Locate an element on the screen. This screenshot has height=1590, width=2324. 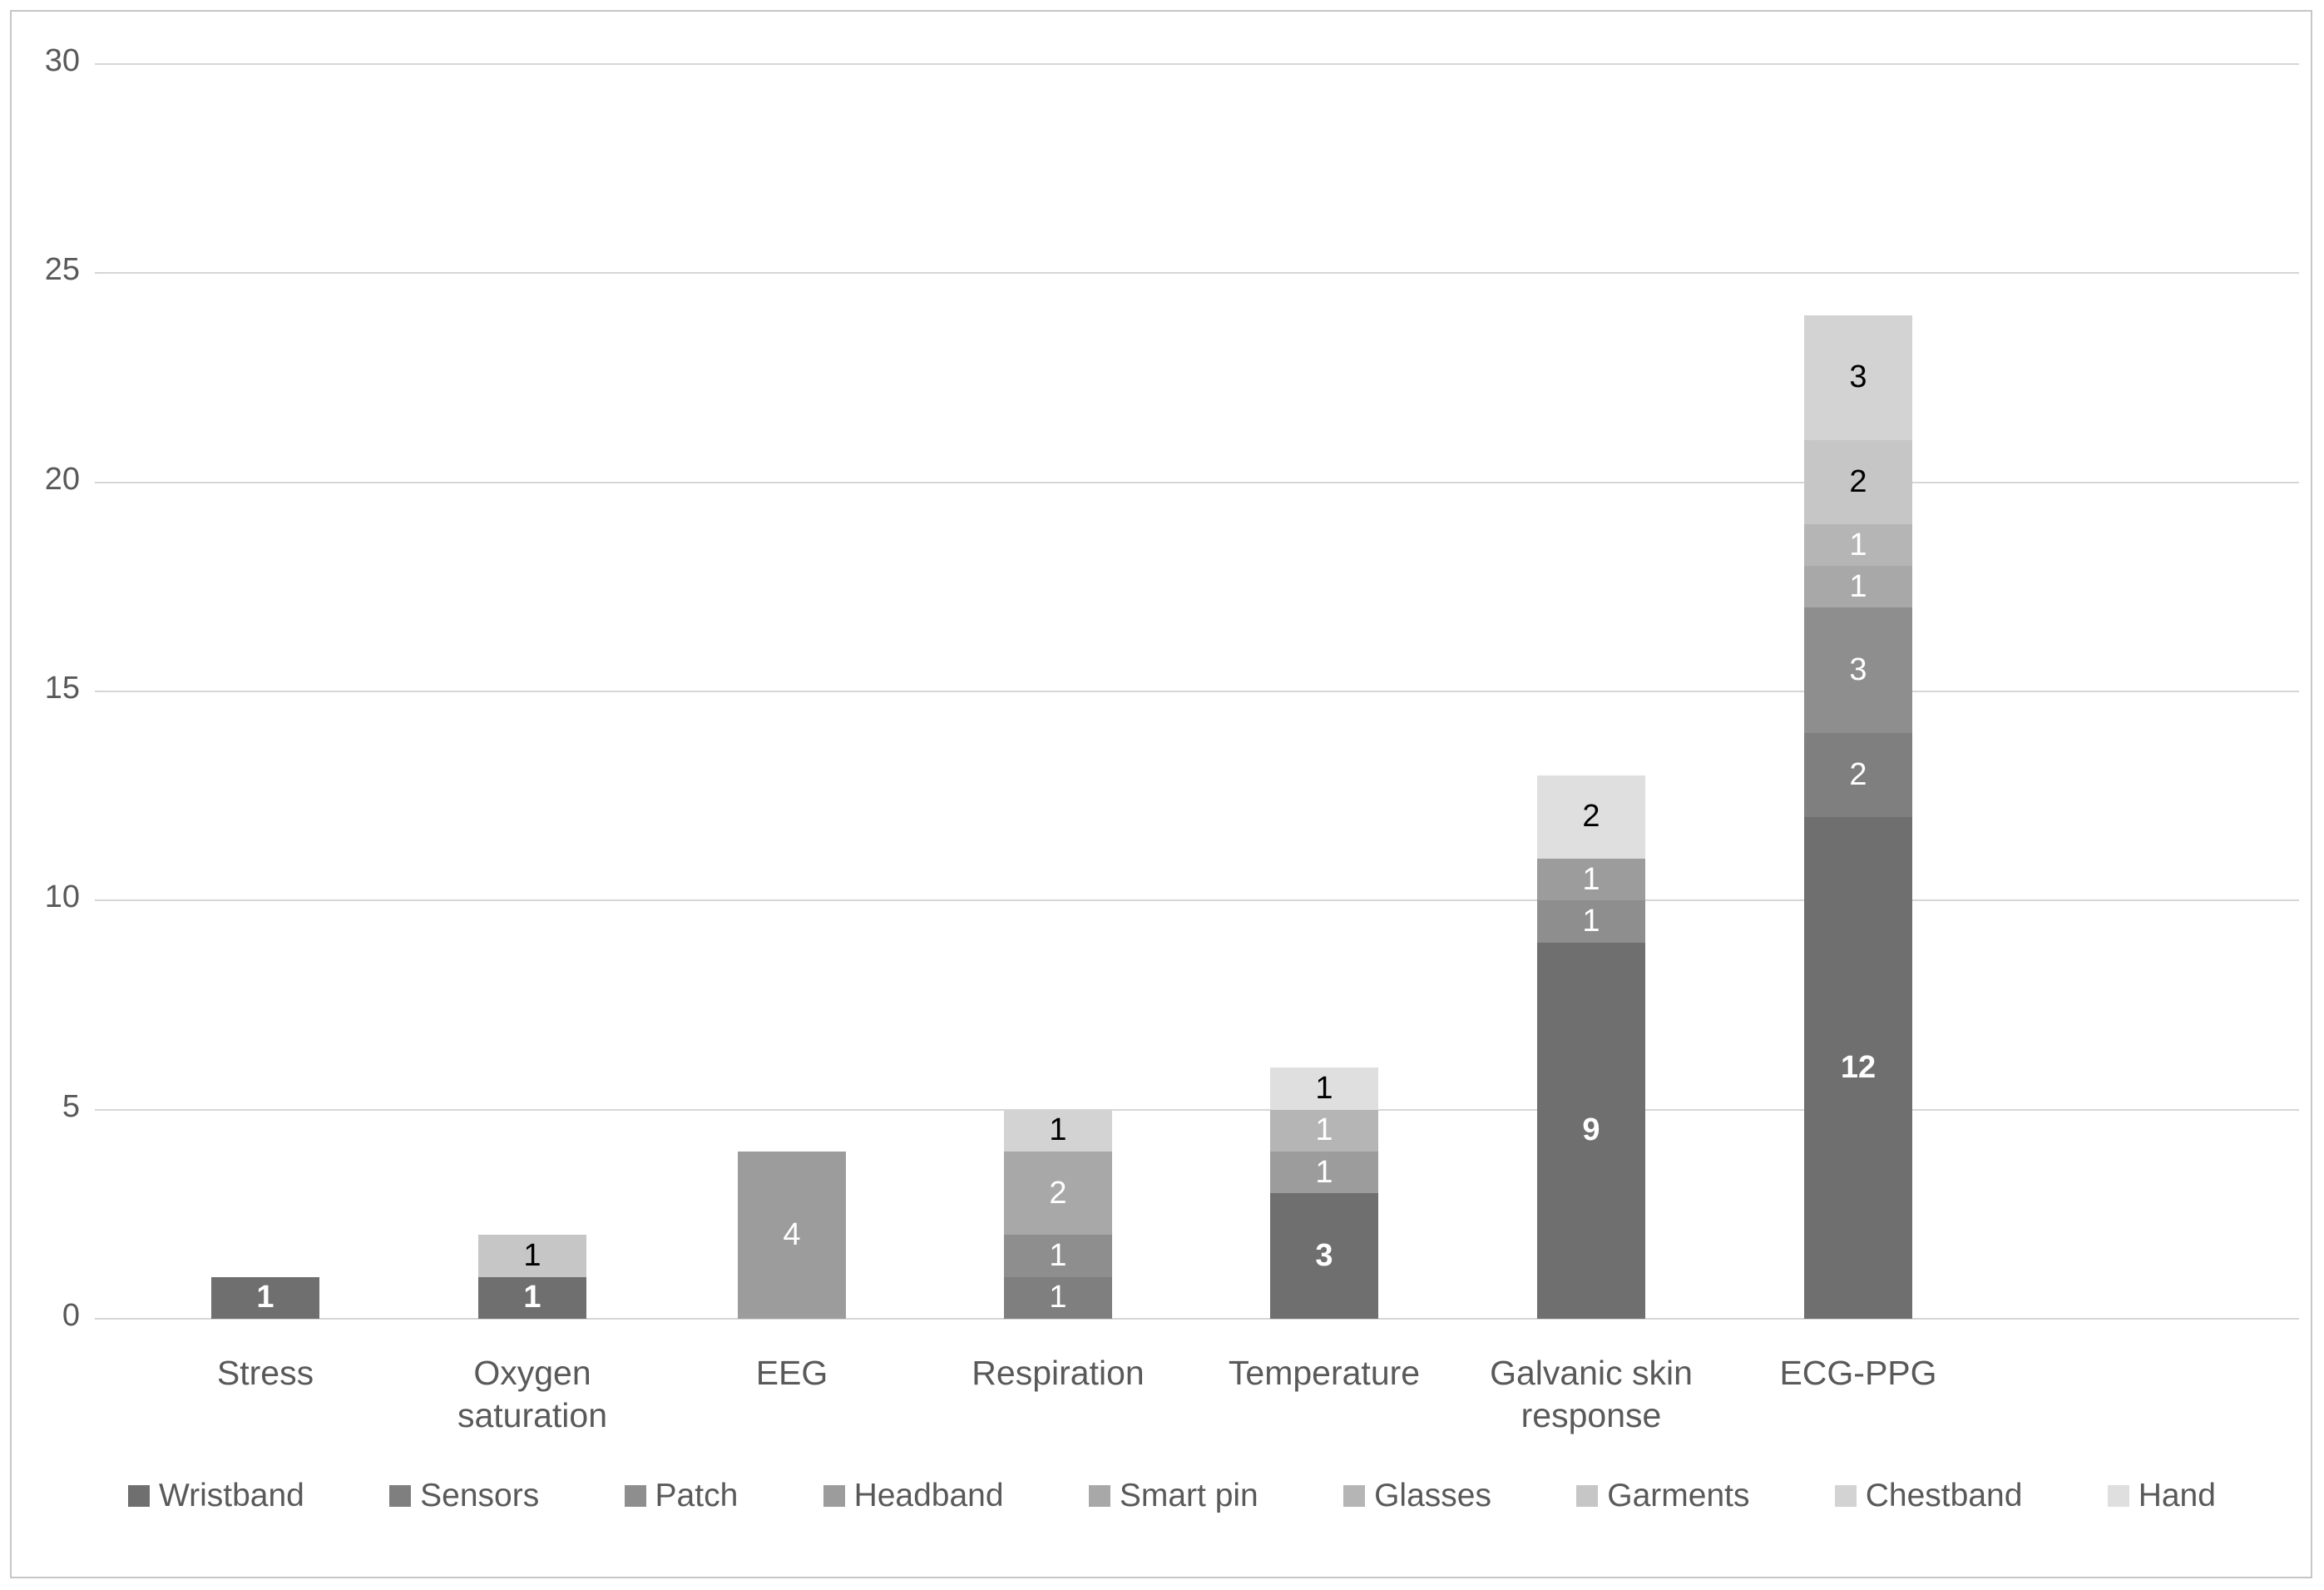
bar-segment-sensors-6: 2 is located at coordinates (1858, 775).